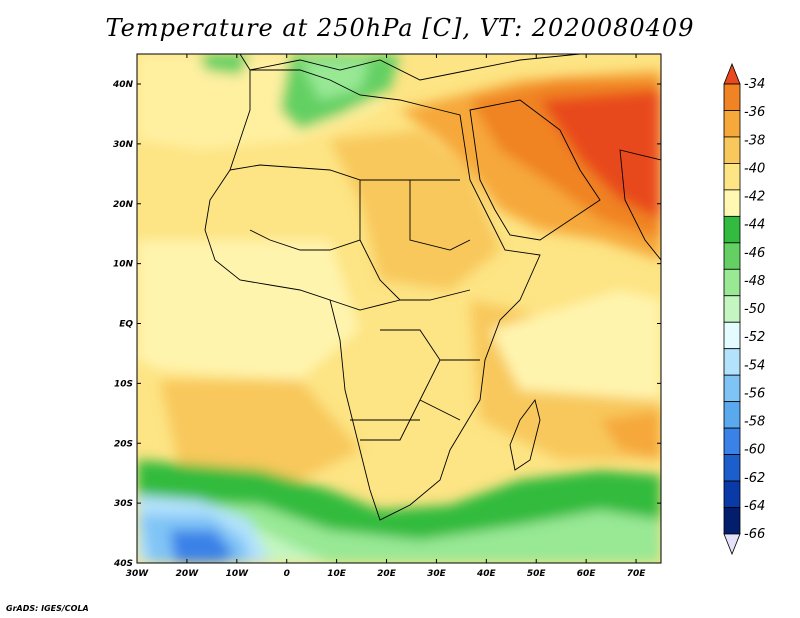 This screenshot has height=618, width=800. What do you see at coordinates (188, 574) in the screenshot?
I see `lon-tick-label: 20W` at bounding box center [188, 574].